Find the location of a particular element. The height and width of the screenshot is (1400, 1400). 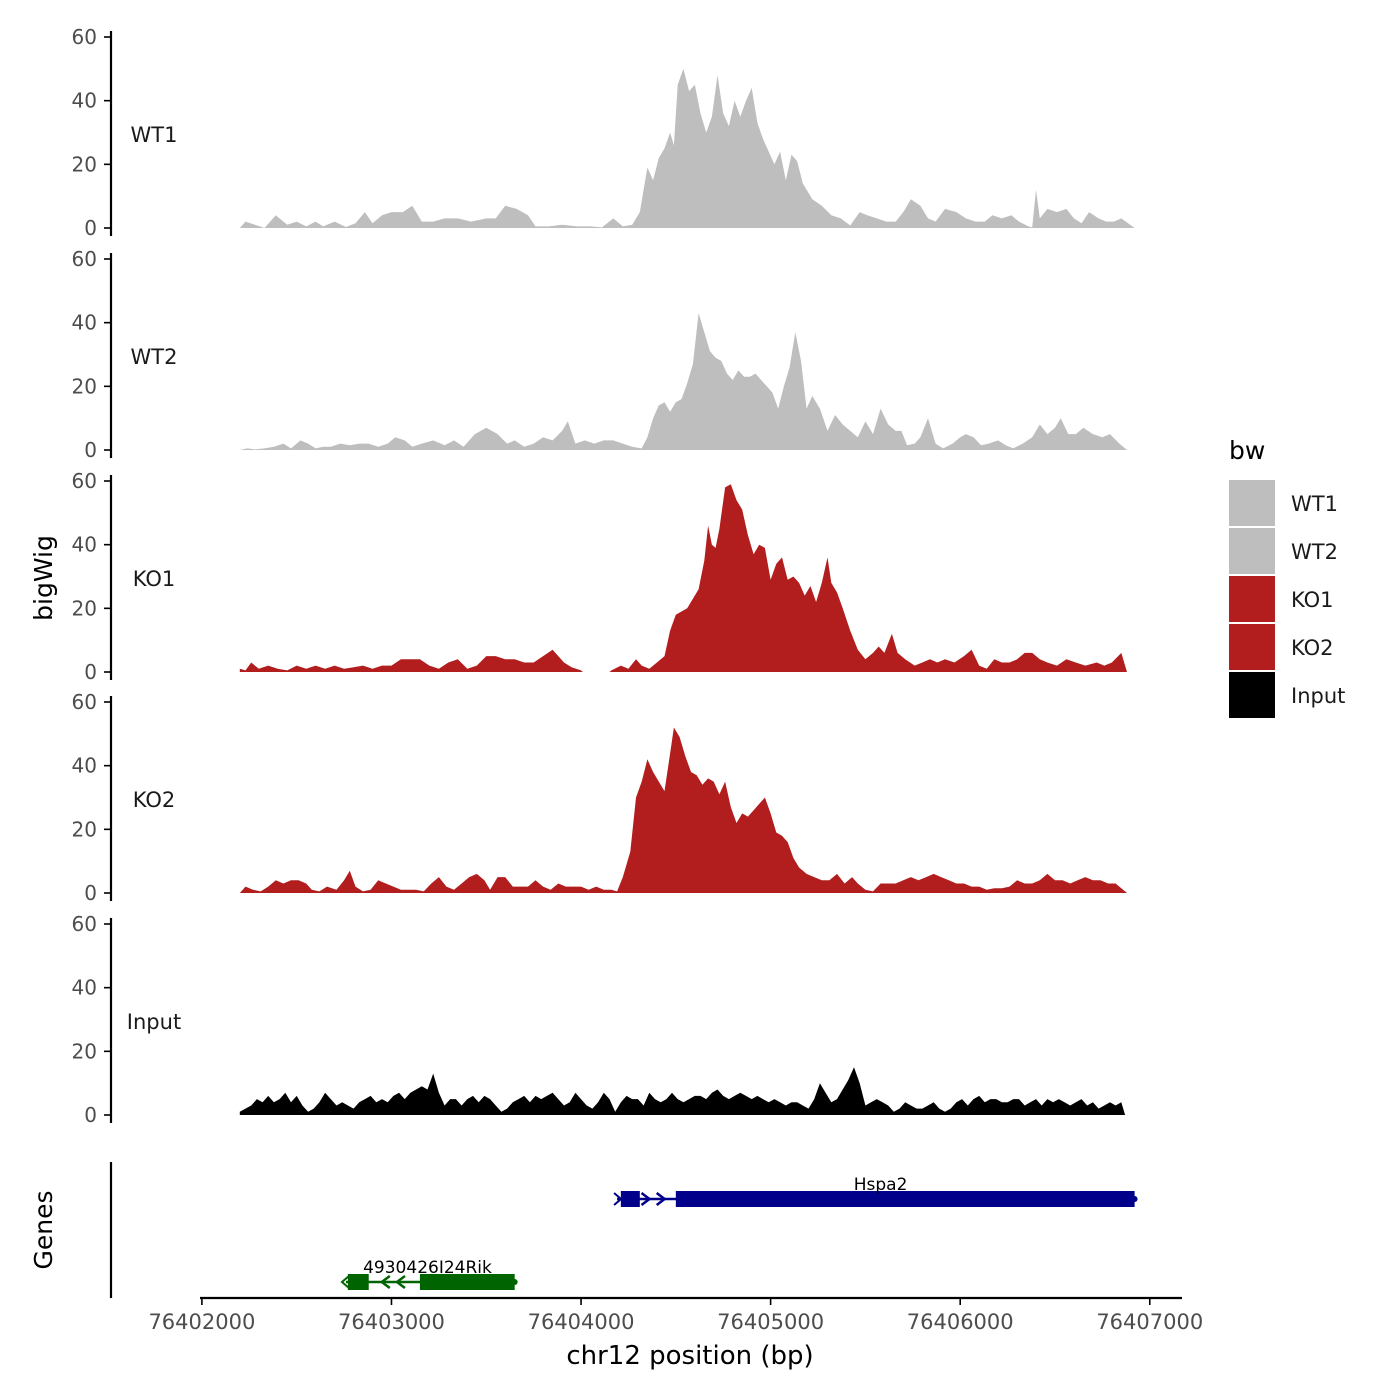

track-panel-ko2: 0 20 40 60 KO2 is located at coordinates (600, 797).